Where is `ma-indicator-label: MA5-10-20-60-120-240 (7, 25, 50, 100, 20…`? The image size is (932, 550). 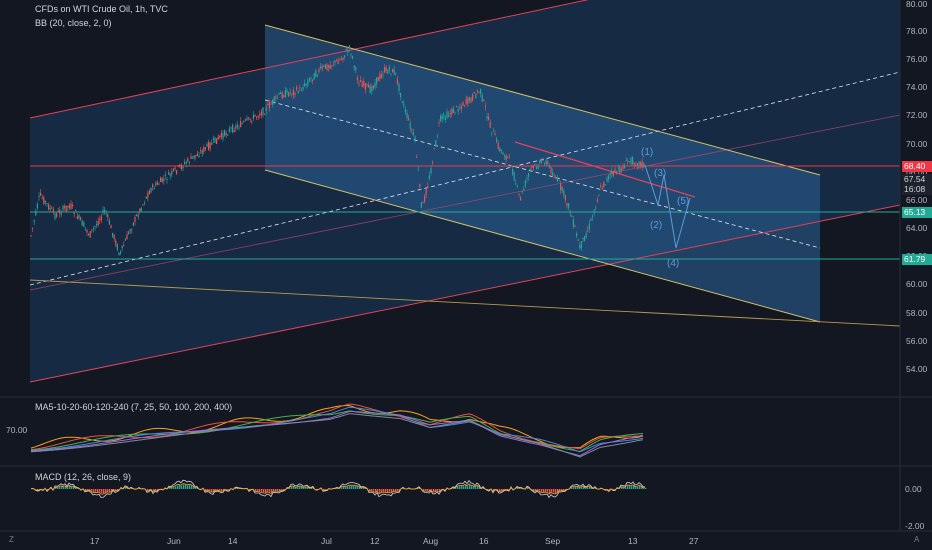 ma-indicator-label: MA5-10-20-60-120-240 (7, 25, 50, 100, 20… is located at coordinates (134, 407).